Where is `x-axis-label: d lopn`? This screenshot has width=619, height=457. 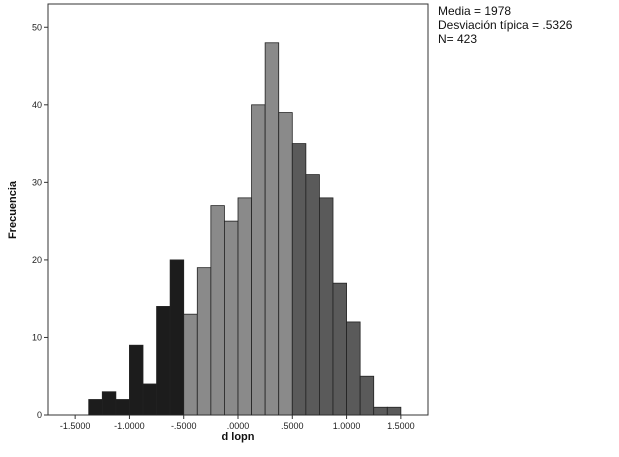 x-axis-label: d lopn is located at coordinates (238, 437).